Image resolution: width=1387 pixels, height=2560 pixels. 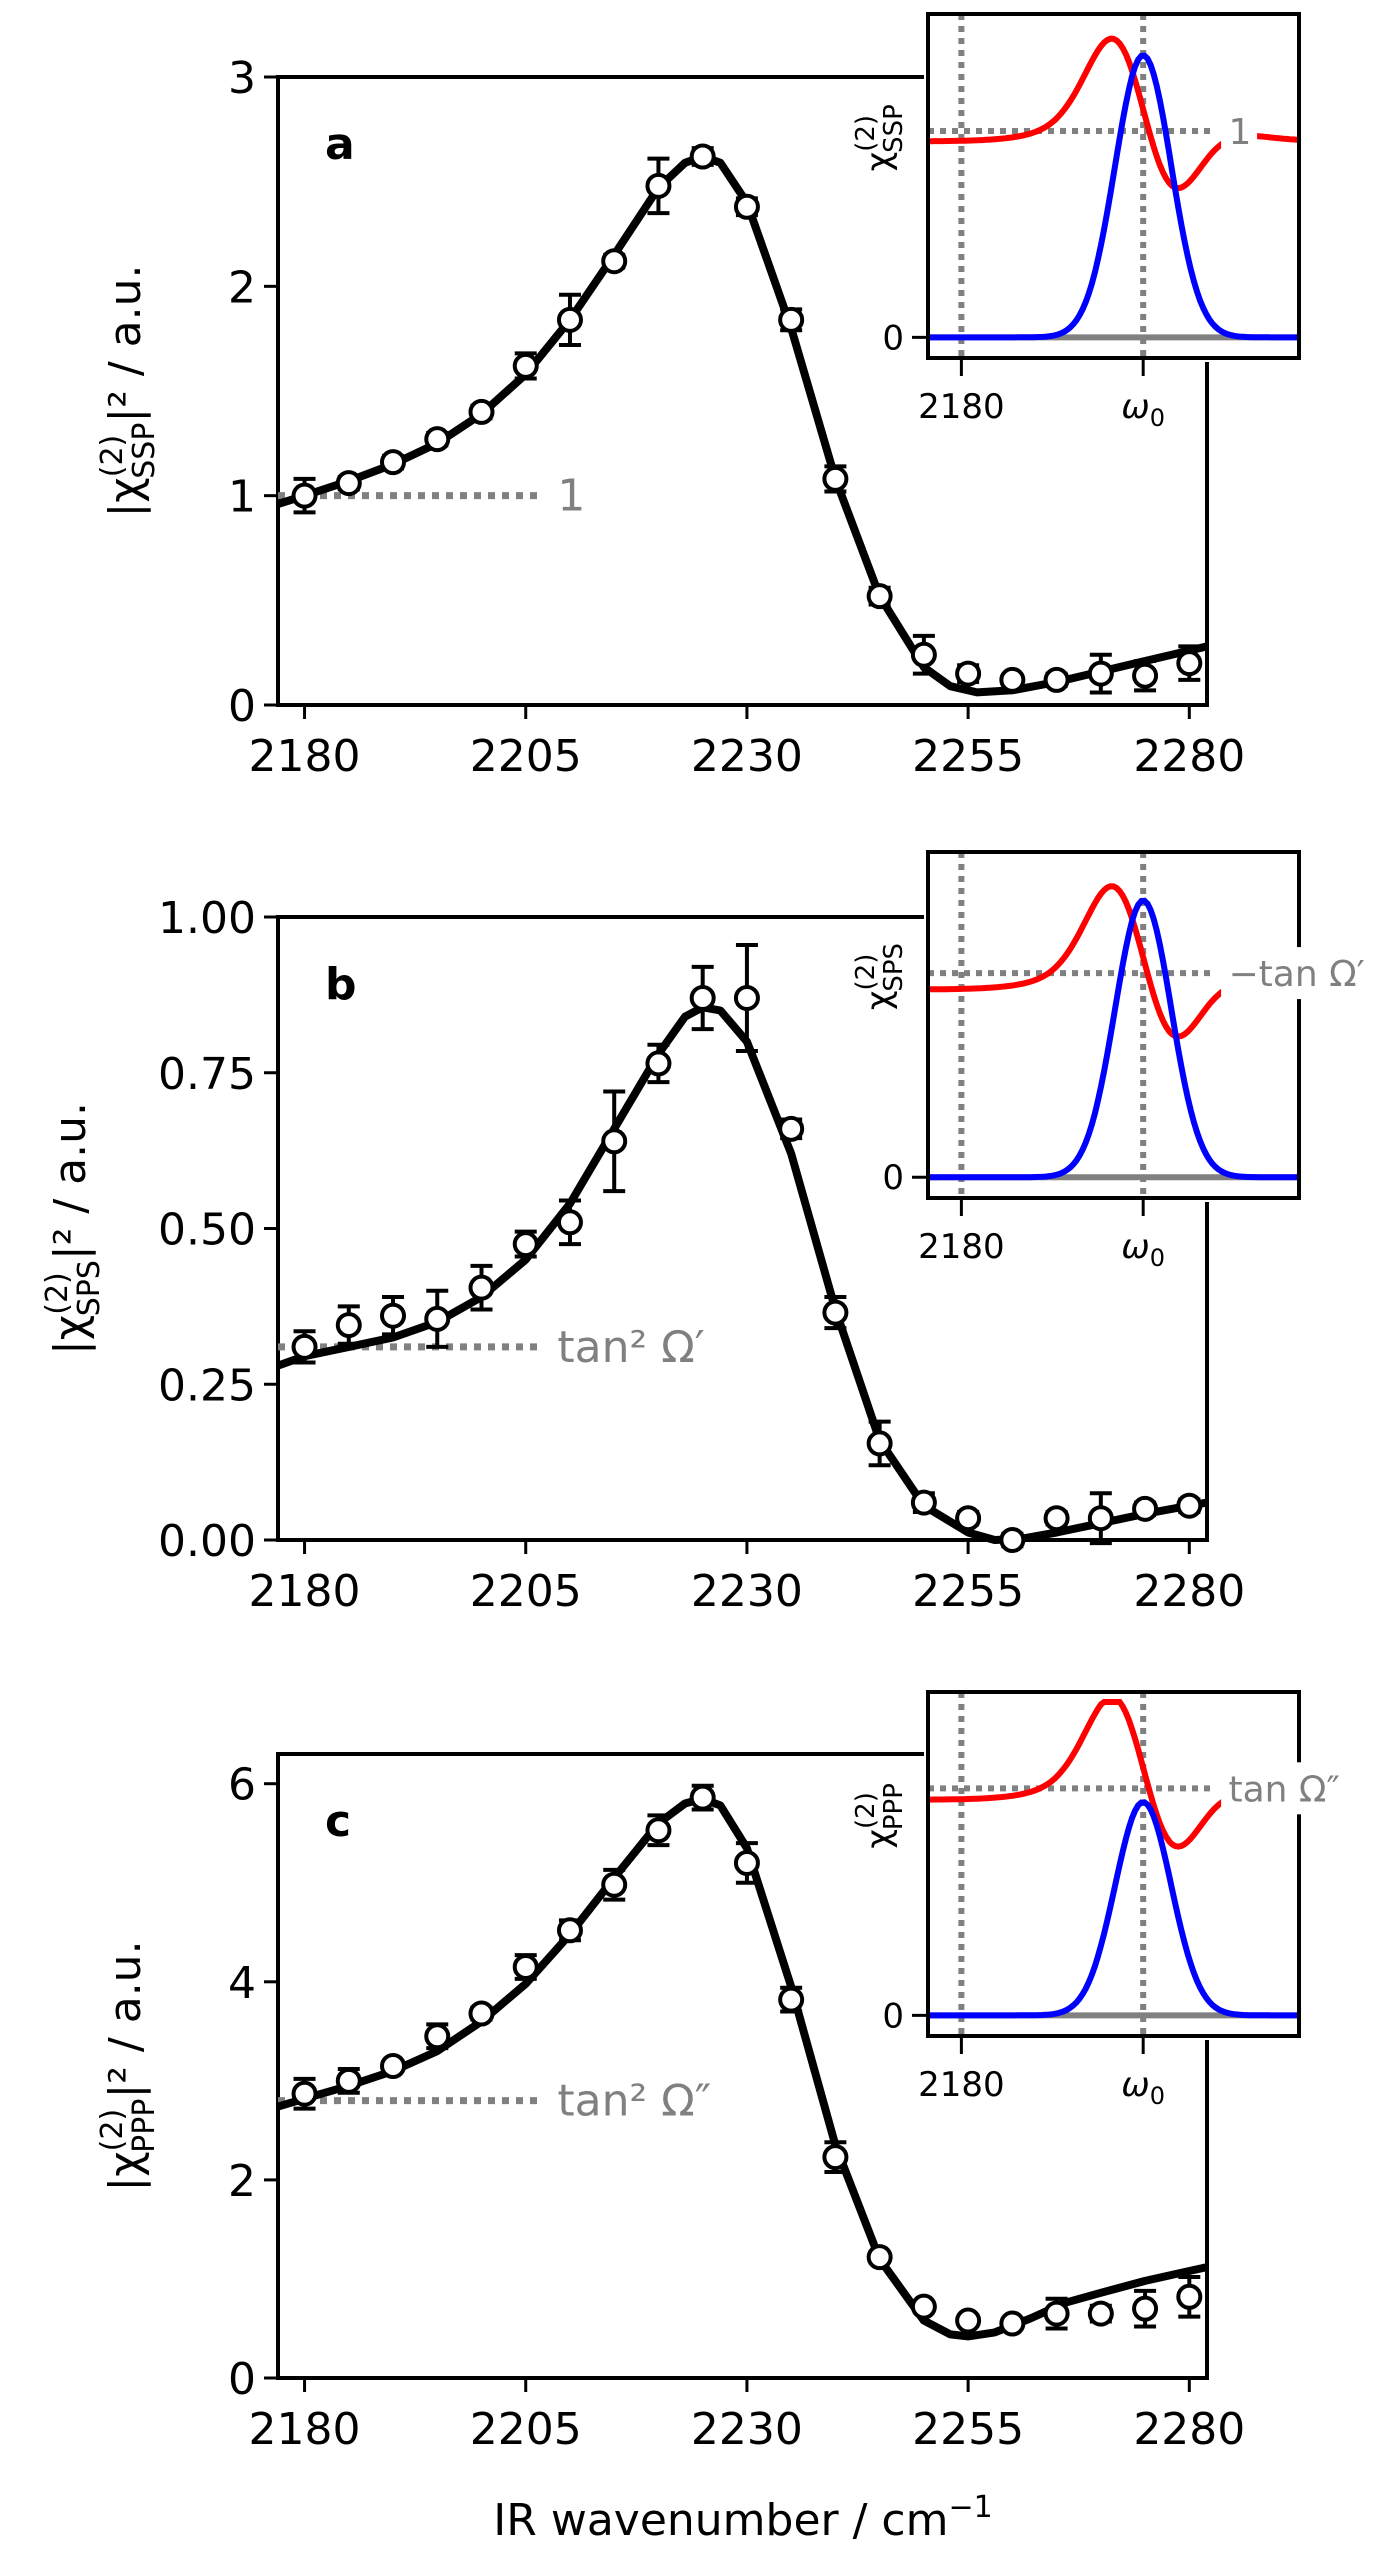 I want to click on y-tick-label: 0.25, so click(x=207, y=1385).